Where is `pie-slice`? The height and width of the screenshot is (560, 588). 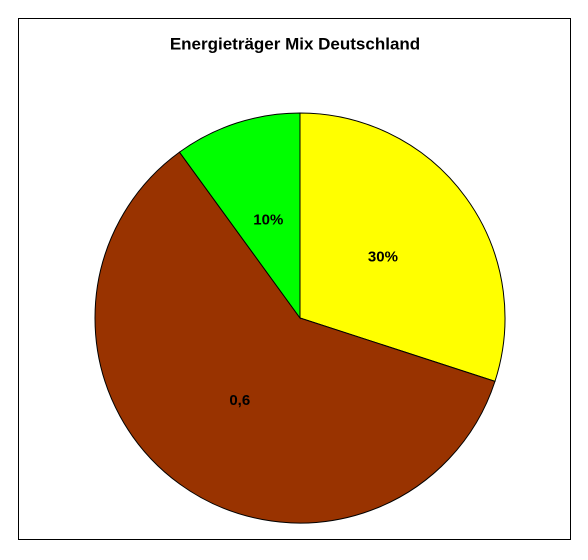 pie-slice is located at coordinates (239, 216).